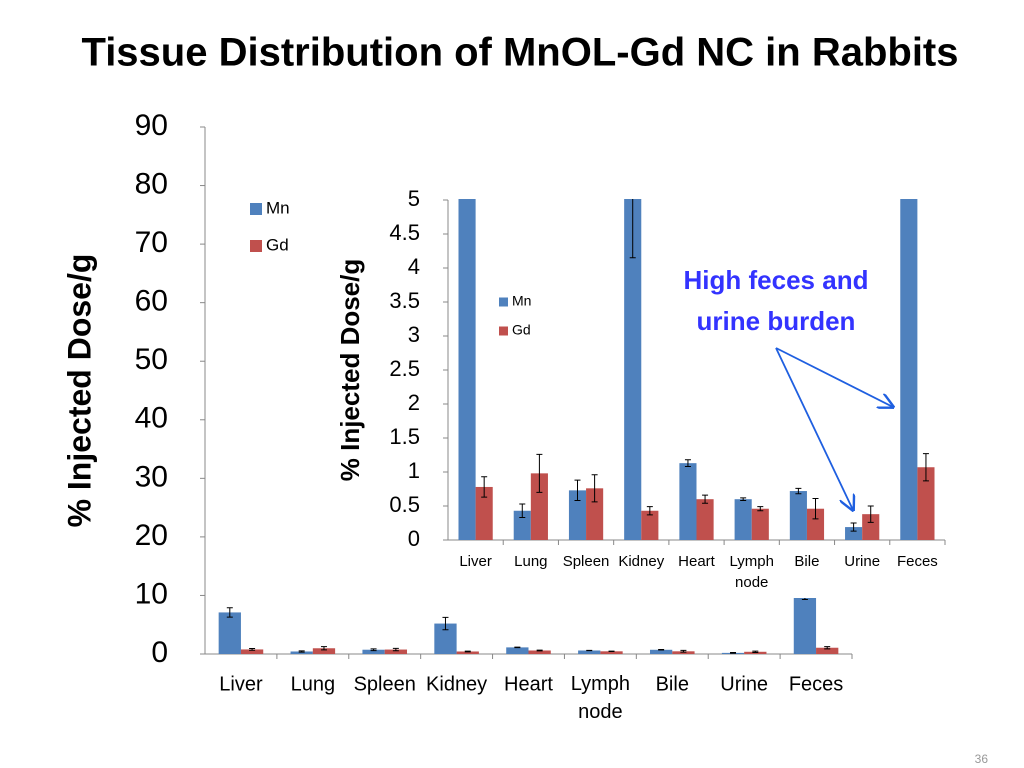 This screenshot has height=768, width=1024. Describe the element at coordinates (385, 684) in the screenshot. I see `x-tick-label: Spleen` at that location.